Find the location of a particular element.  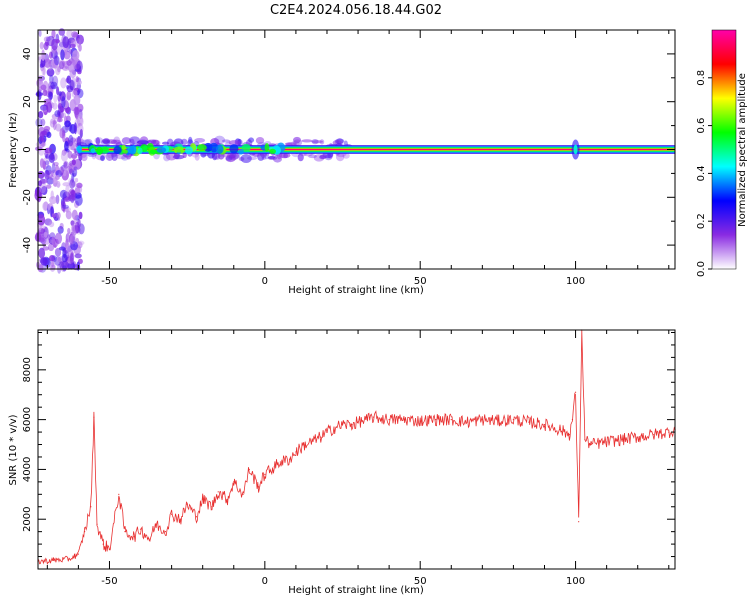

snr-x-tick-label: 100 is located at coordinates (575, 581).